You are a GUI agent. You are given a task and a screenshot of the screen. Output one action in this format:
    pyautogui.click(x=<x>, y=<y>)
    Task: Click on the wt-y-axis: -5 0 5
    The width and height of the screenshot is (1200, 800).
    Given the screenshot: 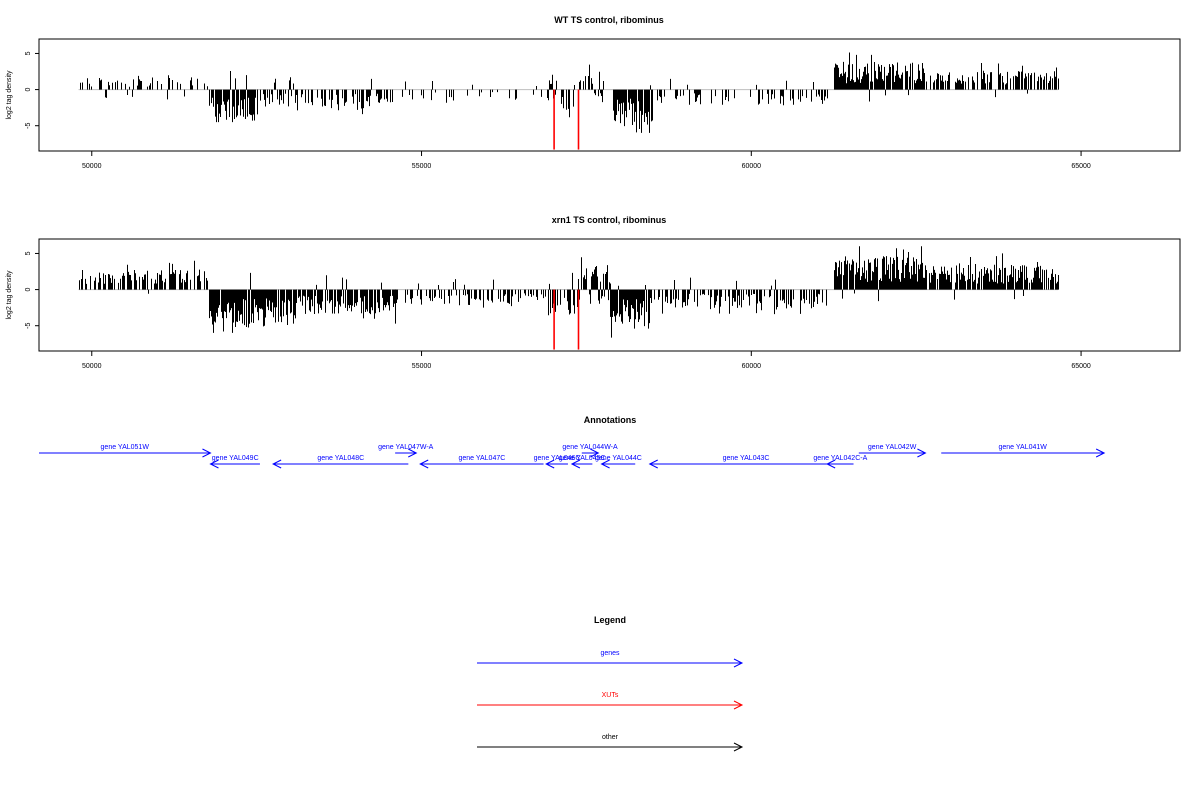 What is the action you would take?
    pyautogui.click(x=32, y=90)
    